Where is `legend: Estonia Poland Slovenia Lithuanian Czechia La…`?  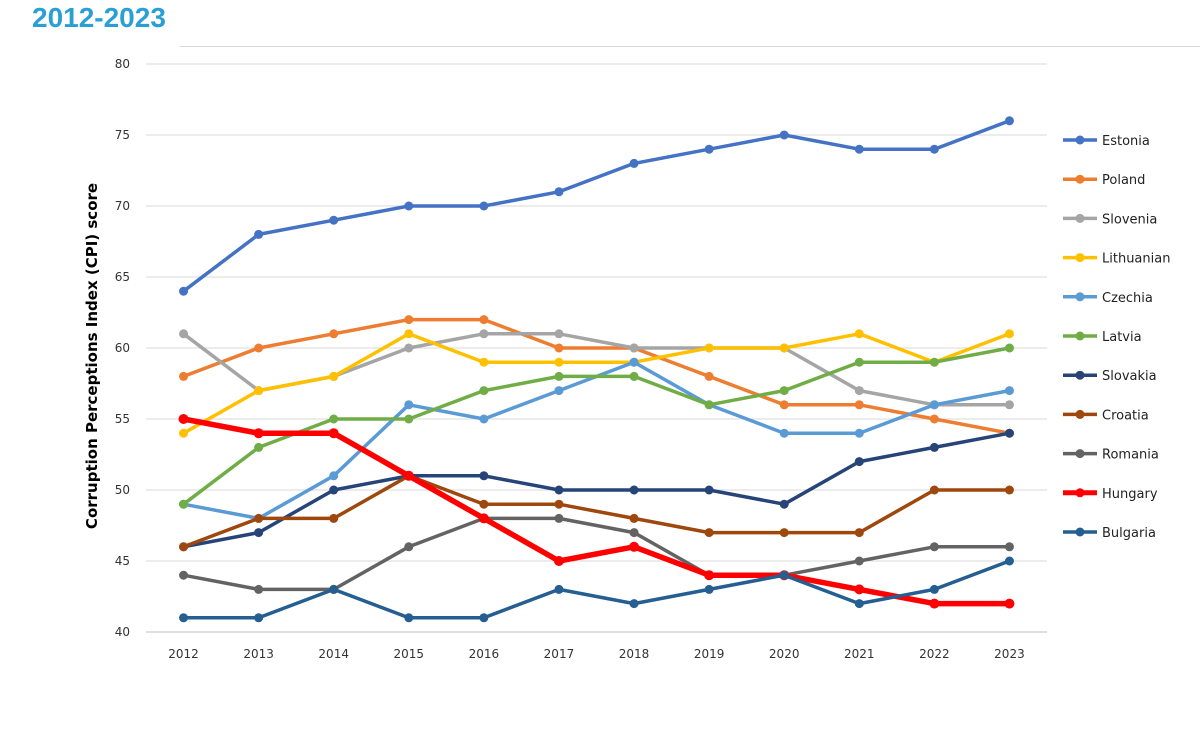
legend: Estonia Poland Slovenia Lithuanian Czechia La… is located at coordinates (1116, 337).